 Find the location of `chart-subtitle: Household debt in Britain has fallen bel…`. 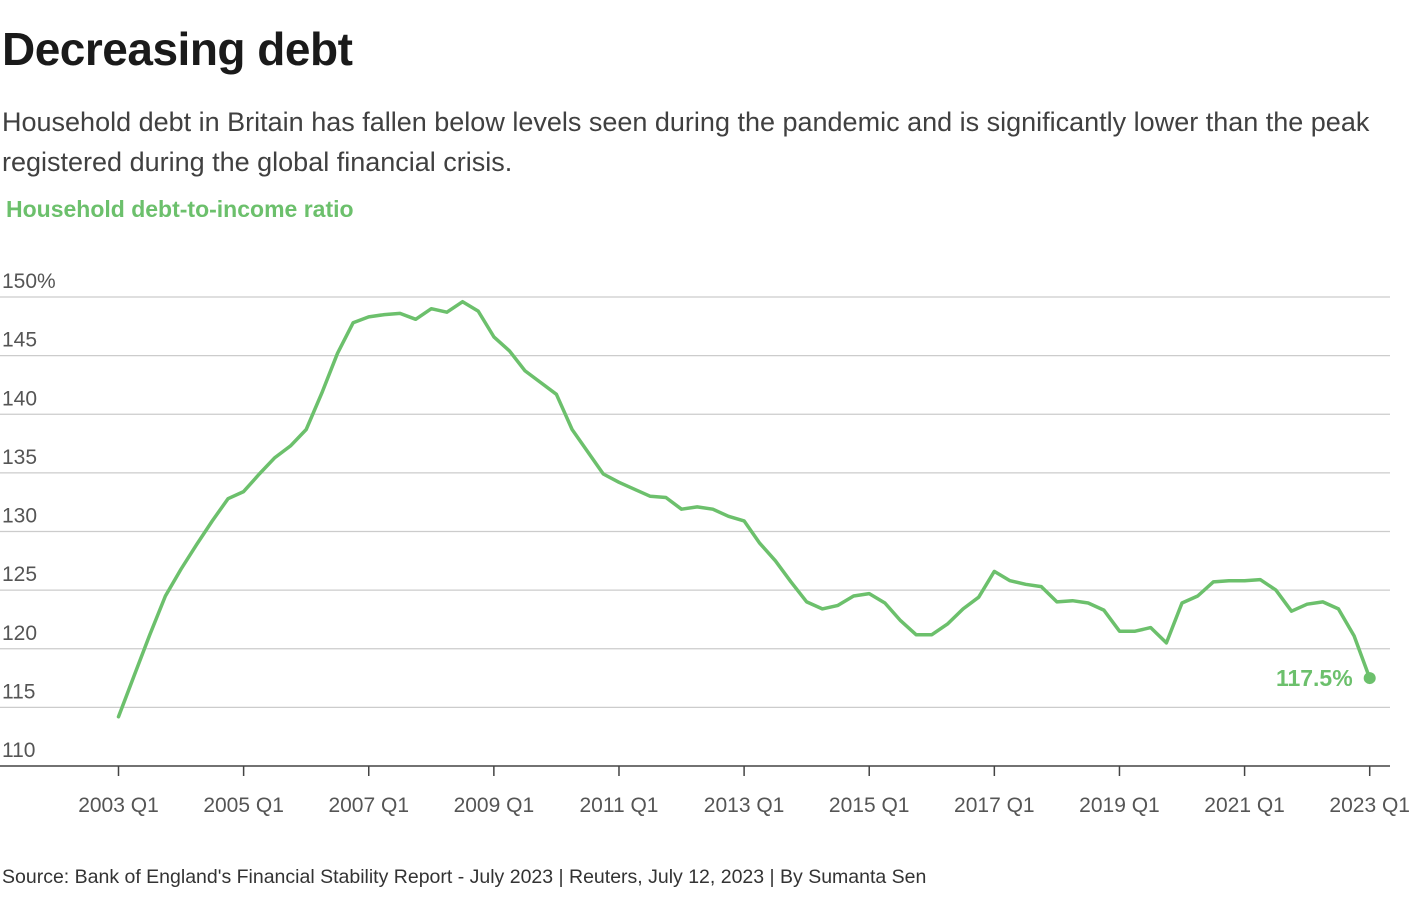

chart-subtitle: Household debt in Britain has fallen bel… is located at coordinates (686, 142).